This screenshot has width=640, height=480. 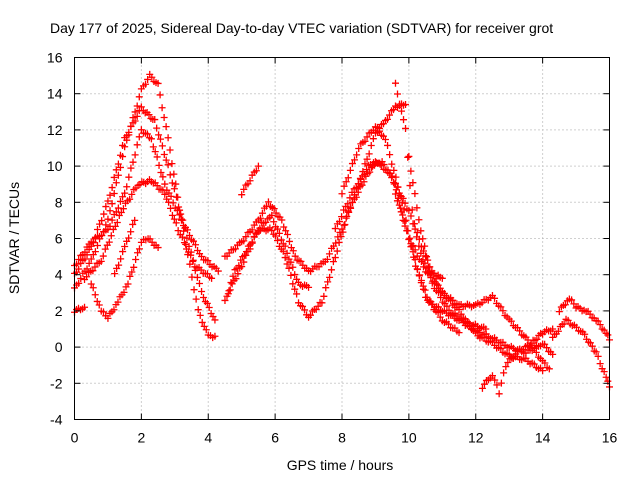 What do you see at coordinates (409, 438) in the screenshot?
I see `x-tick-label: 10` at bounding box center [409, 438].